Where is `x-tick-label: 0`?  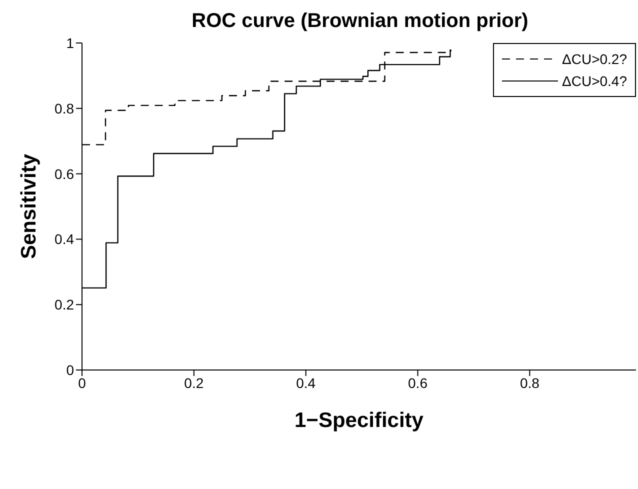
x-tick-label: 0 is located at coordinates (82, 382).